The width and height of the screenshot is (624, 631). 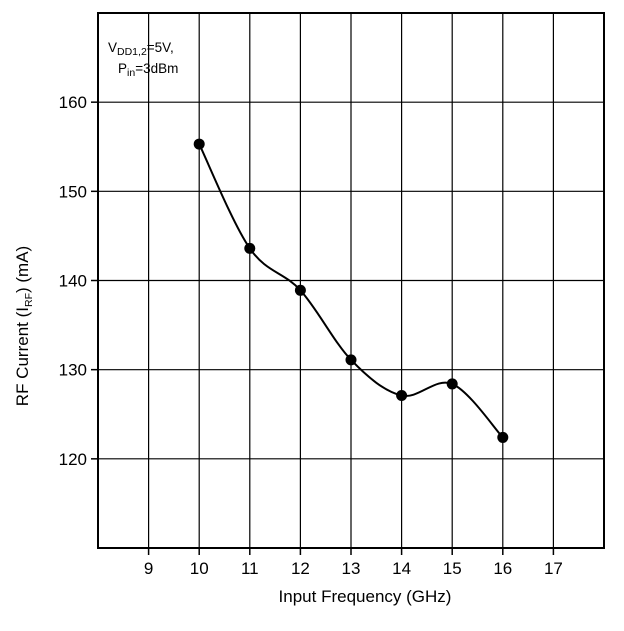 I want to click on x-tick-label: 15, so click(x=452, y=568).